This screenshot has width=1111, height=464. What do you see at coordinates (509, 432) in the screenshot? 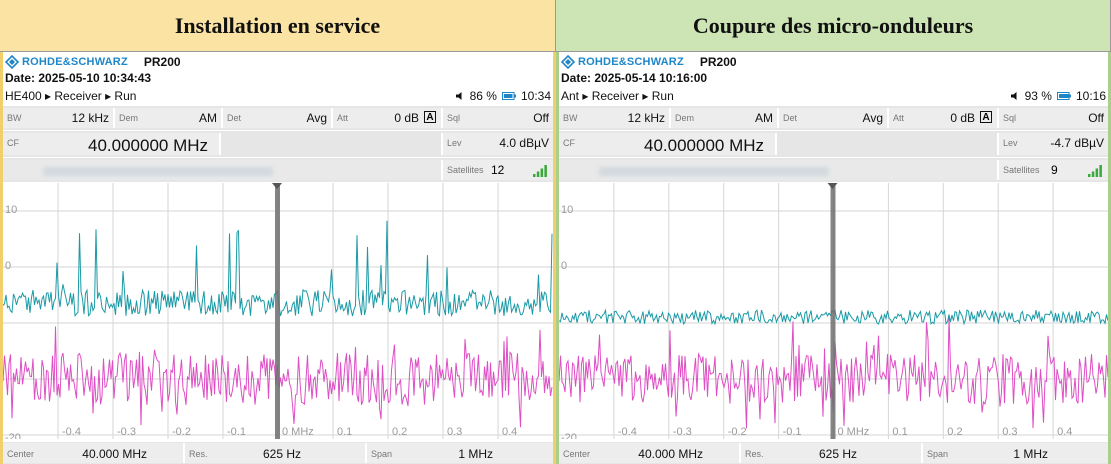
I see `x-tick-label: 0.4` at bounding box center [509, 432].